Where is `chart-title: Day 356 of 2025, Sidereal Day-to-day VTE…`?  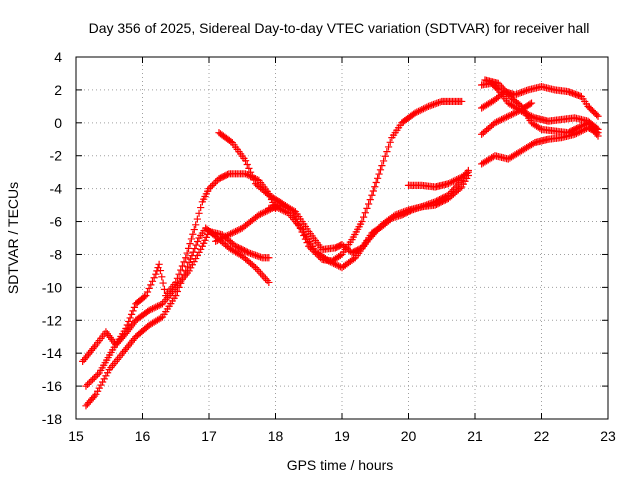 chart-title: Day 356 of 2025, Sidereal Day-to-day VTE… is located at coordinates (339, 28).